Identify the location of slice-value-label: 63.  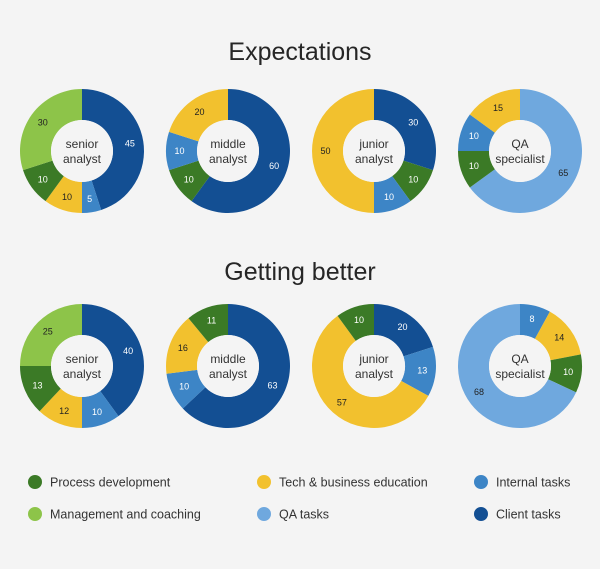
(273, 385).